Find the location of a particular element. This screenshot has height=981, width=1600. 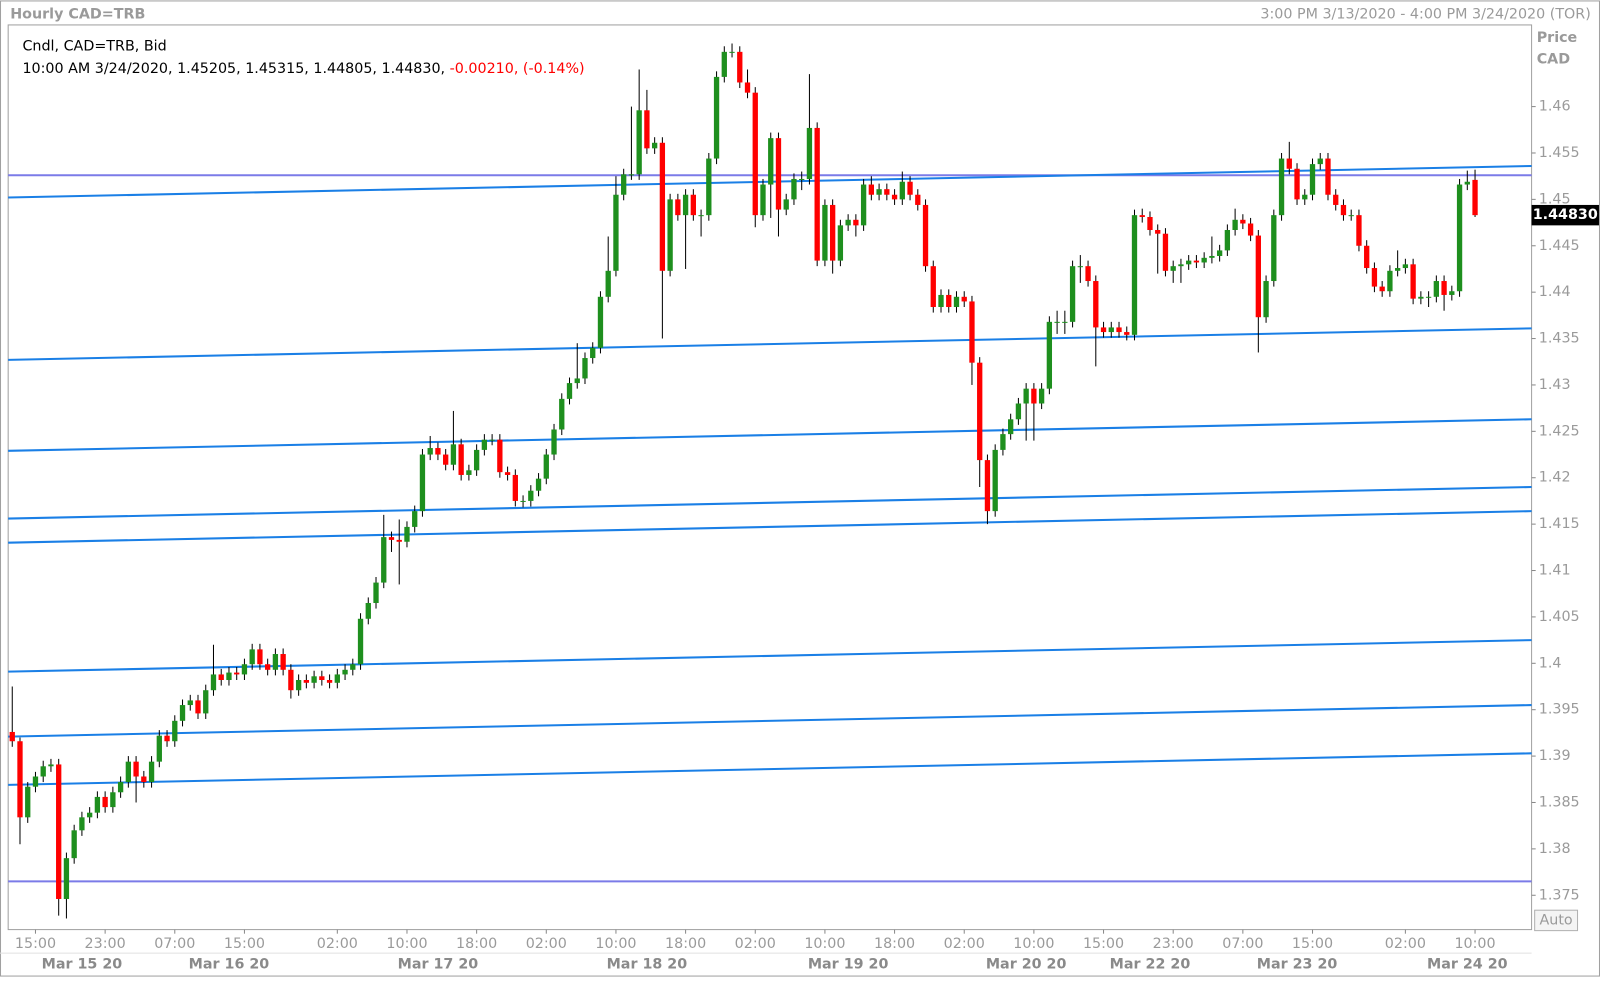

date-label: Mar 17 20 is located at coordinates (438, 964).